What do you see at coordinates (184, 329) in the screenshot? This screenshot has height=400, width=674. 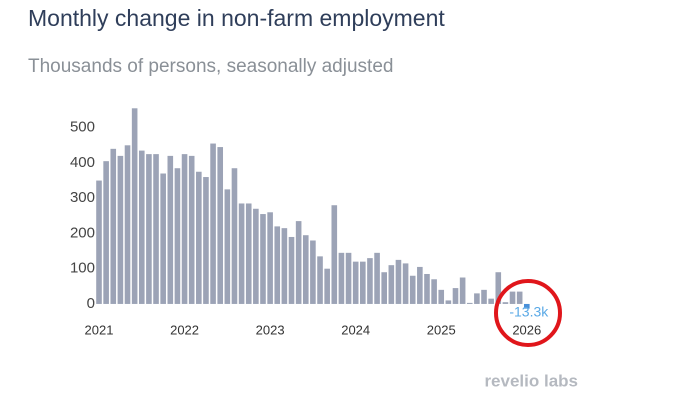 I see `x-tick-label: 2022` at bounding box center [184, 329].